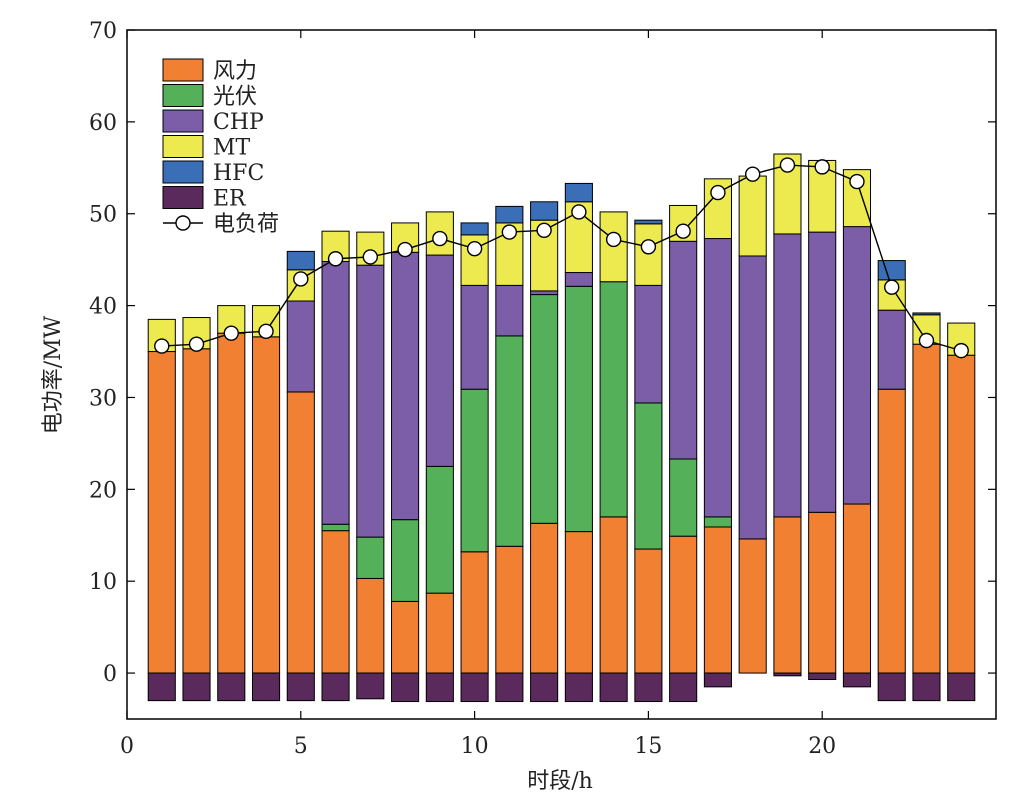 This screenshot has width=1016, height=802. What do you see at coordinates (235, 97) in the screenshot?
I see `legend-label: 光伏` at bounding box center [235, 97].